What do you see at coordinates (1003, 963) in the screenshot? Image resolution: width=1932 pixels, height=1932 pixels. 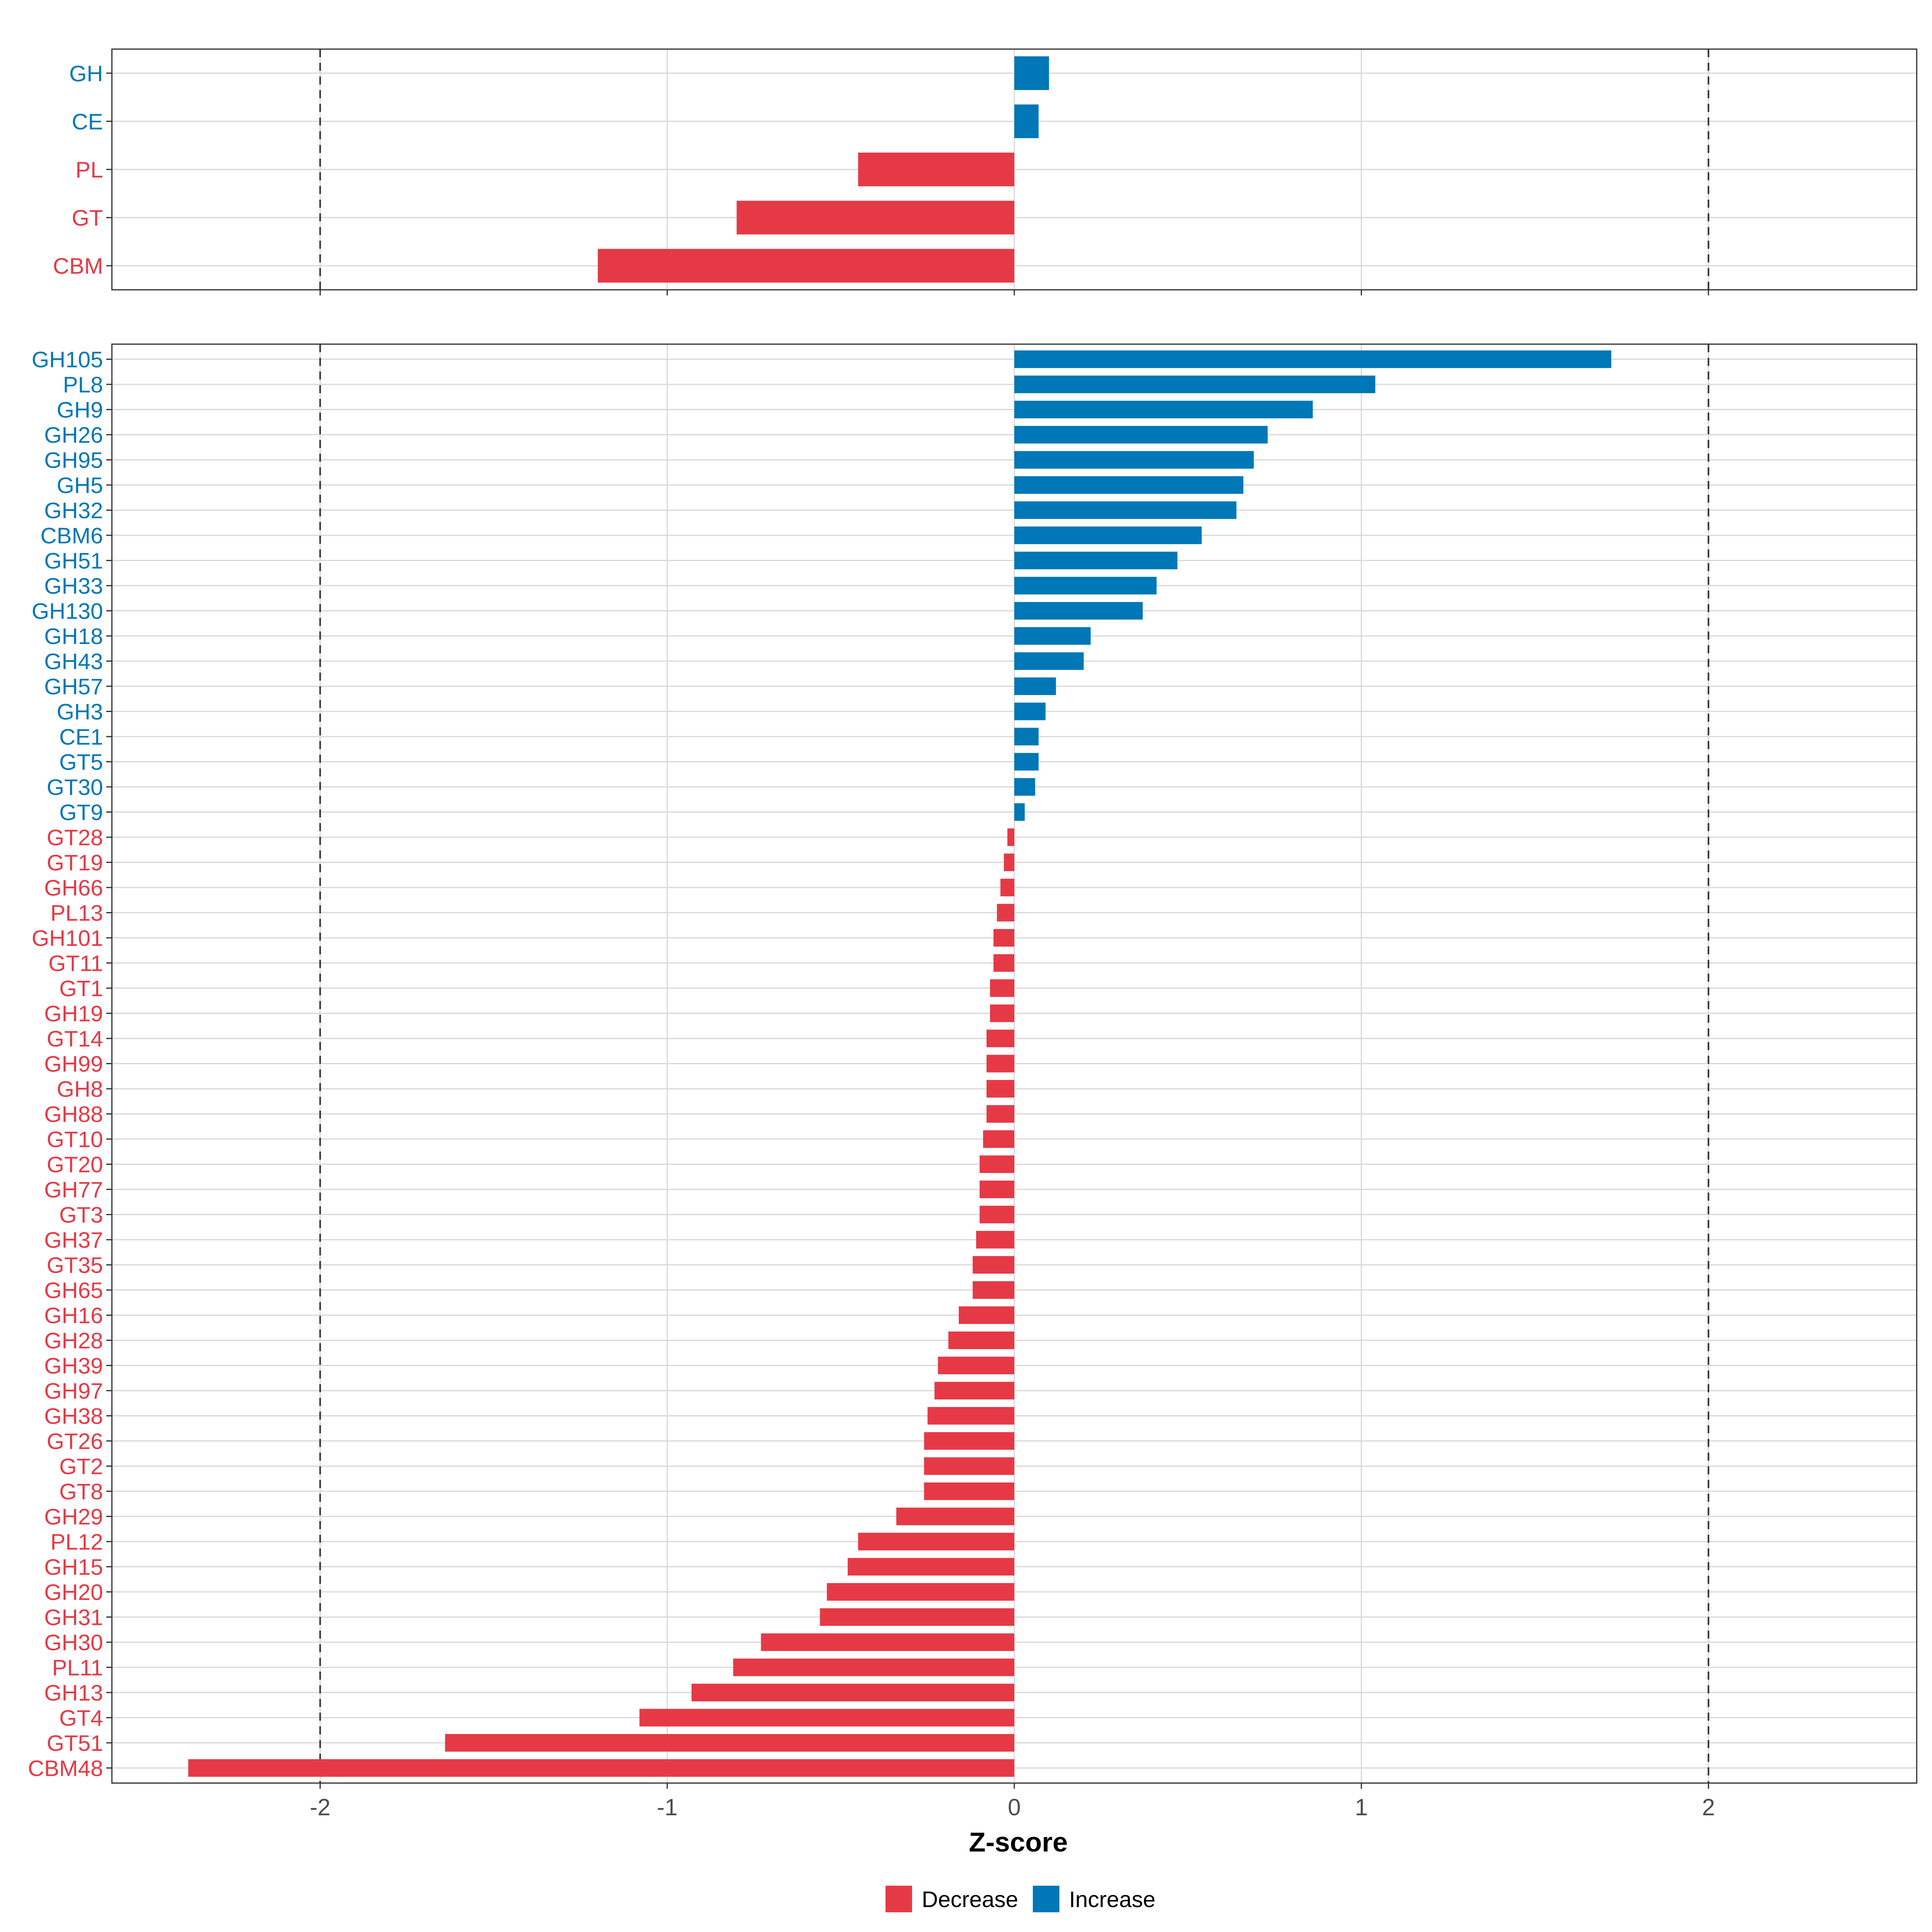 I see `bar-GT11` at bounding box center [1003, 963].